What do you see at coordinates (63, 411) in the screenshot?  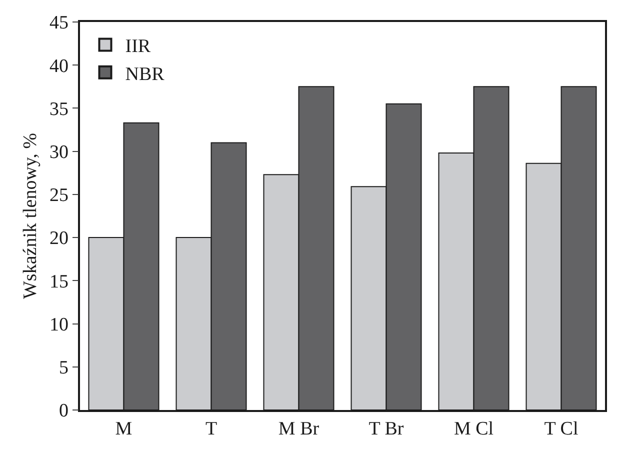 I see `y-tick-label: 0` at bounding box center [63, 411].